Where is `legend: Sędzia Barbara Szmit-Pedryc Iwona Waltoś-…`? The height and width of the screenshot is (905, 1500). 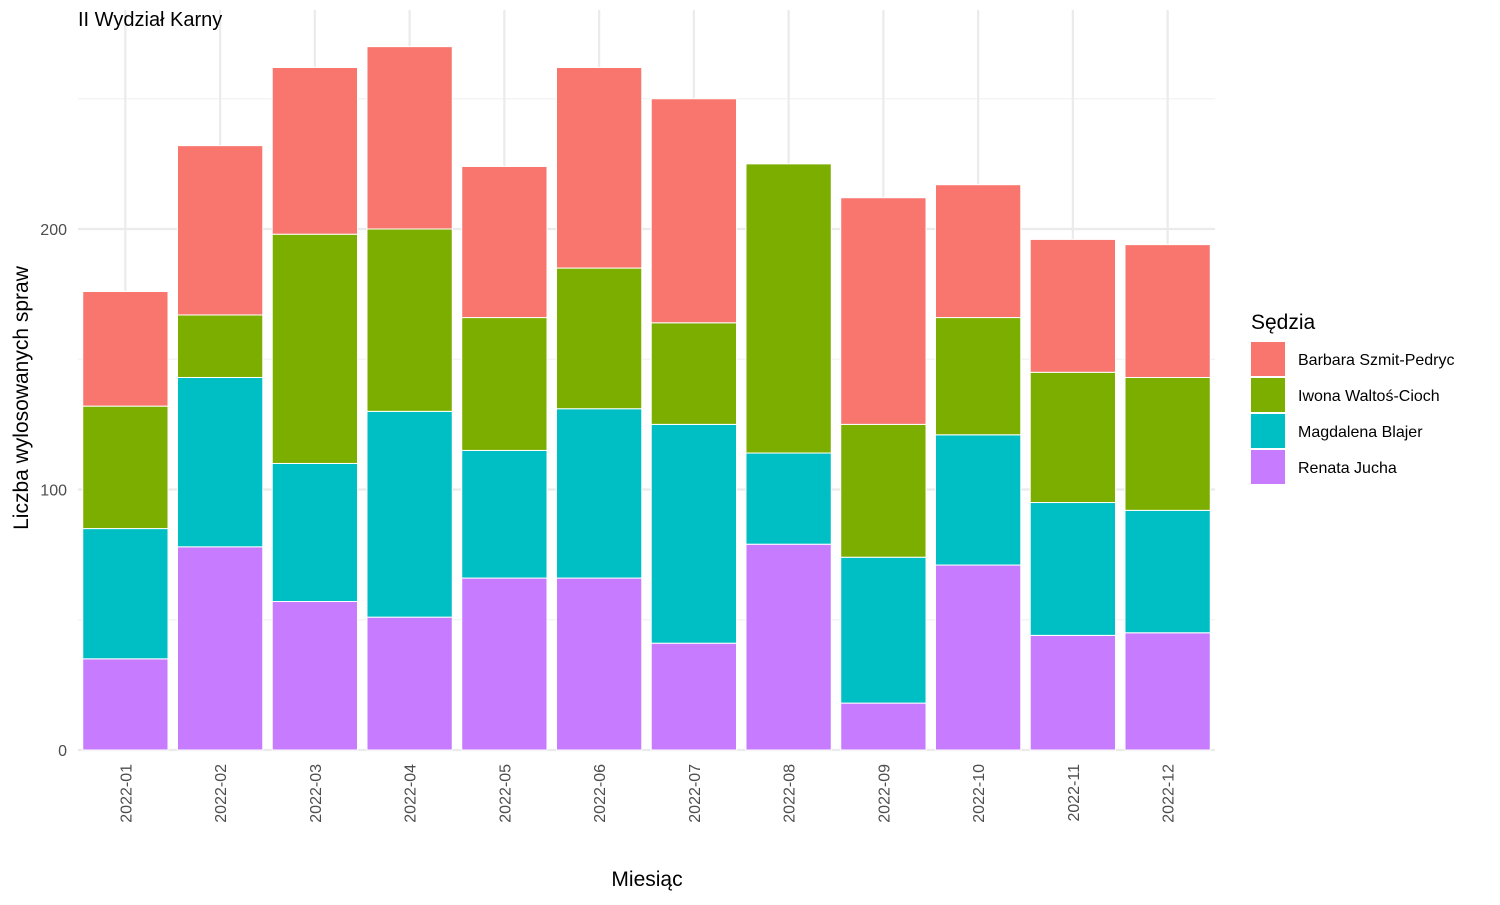
legend: Sędzia Barbara Szmit-Pedryc Iwona Waltoś-… is located at coordinates (1353, 397).